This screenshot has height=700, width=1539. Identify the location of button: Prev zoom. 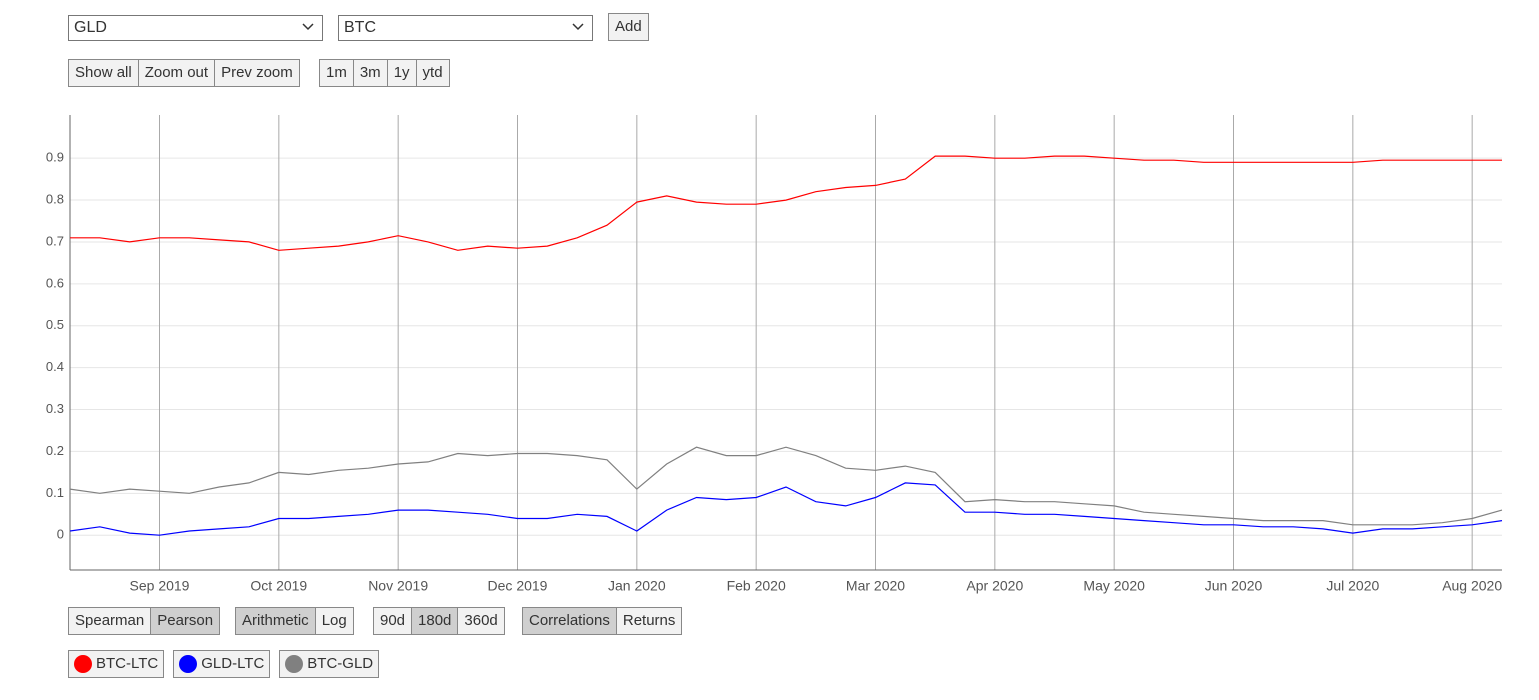
(257, 73).